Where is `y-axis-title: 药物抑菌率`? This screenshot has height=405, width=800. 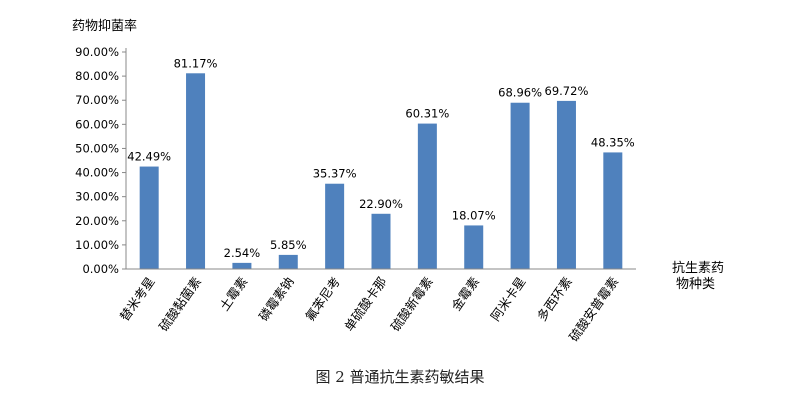
y-axis-title: 药物抑菌率 is located at coordinates (104, 26).